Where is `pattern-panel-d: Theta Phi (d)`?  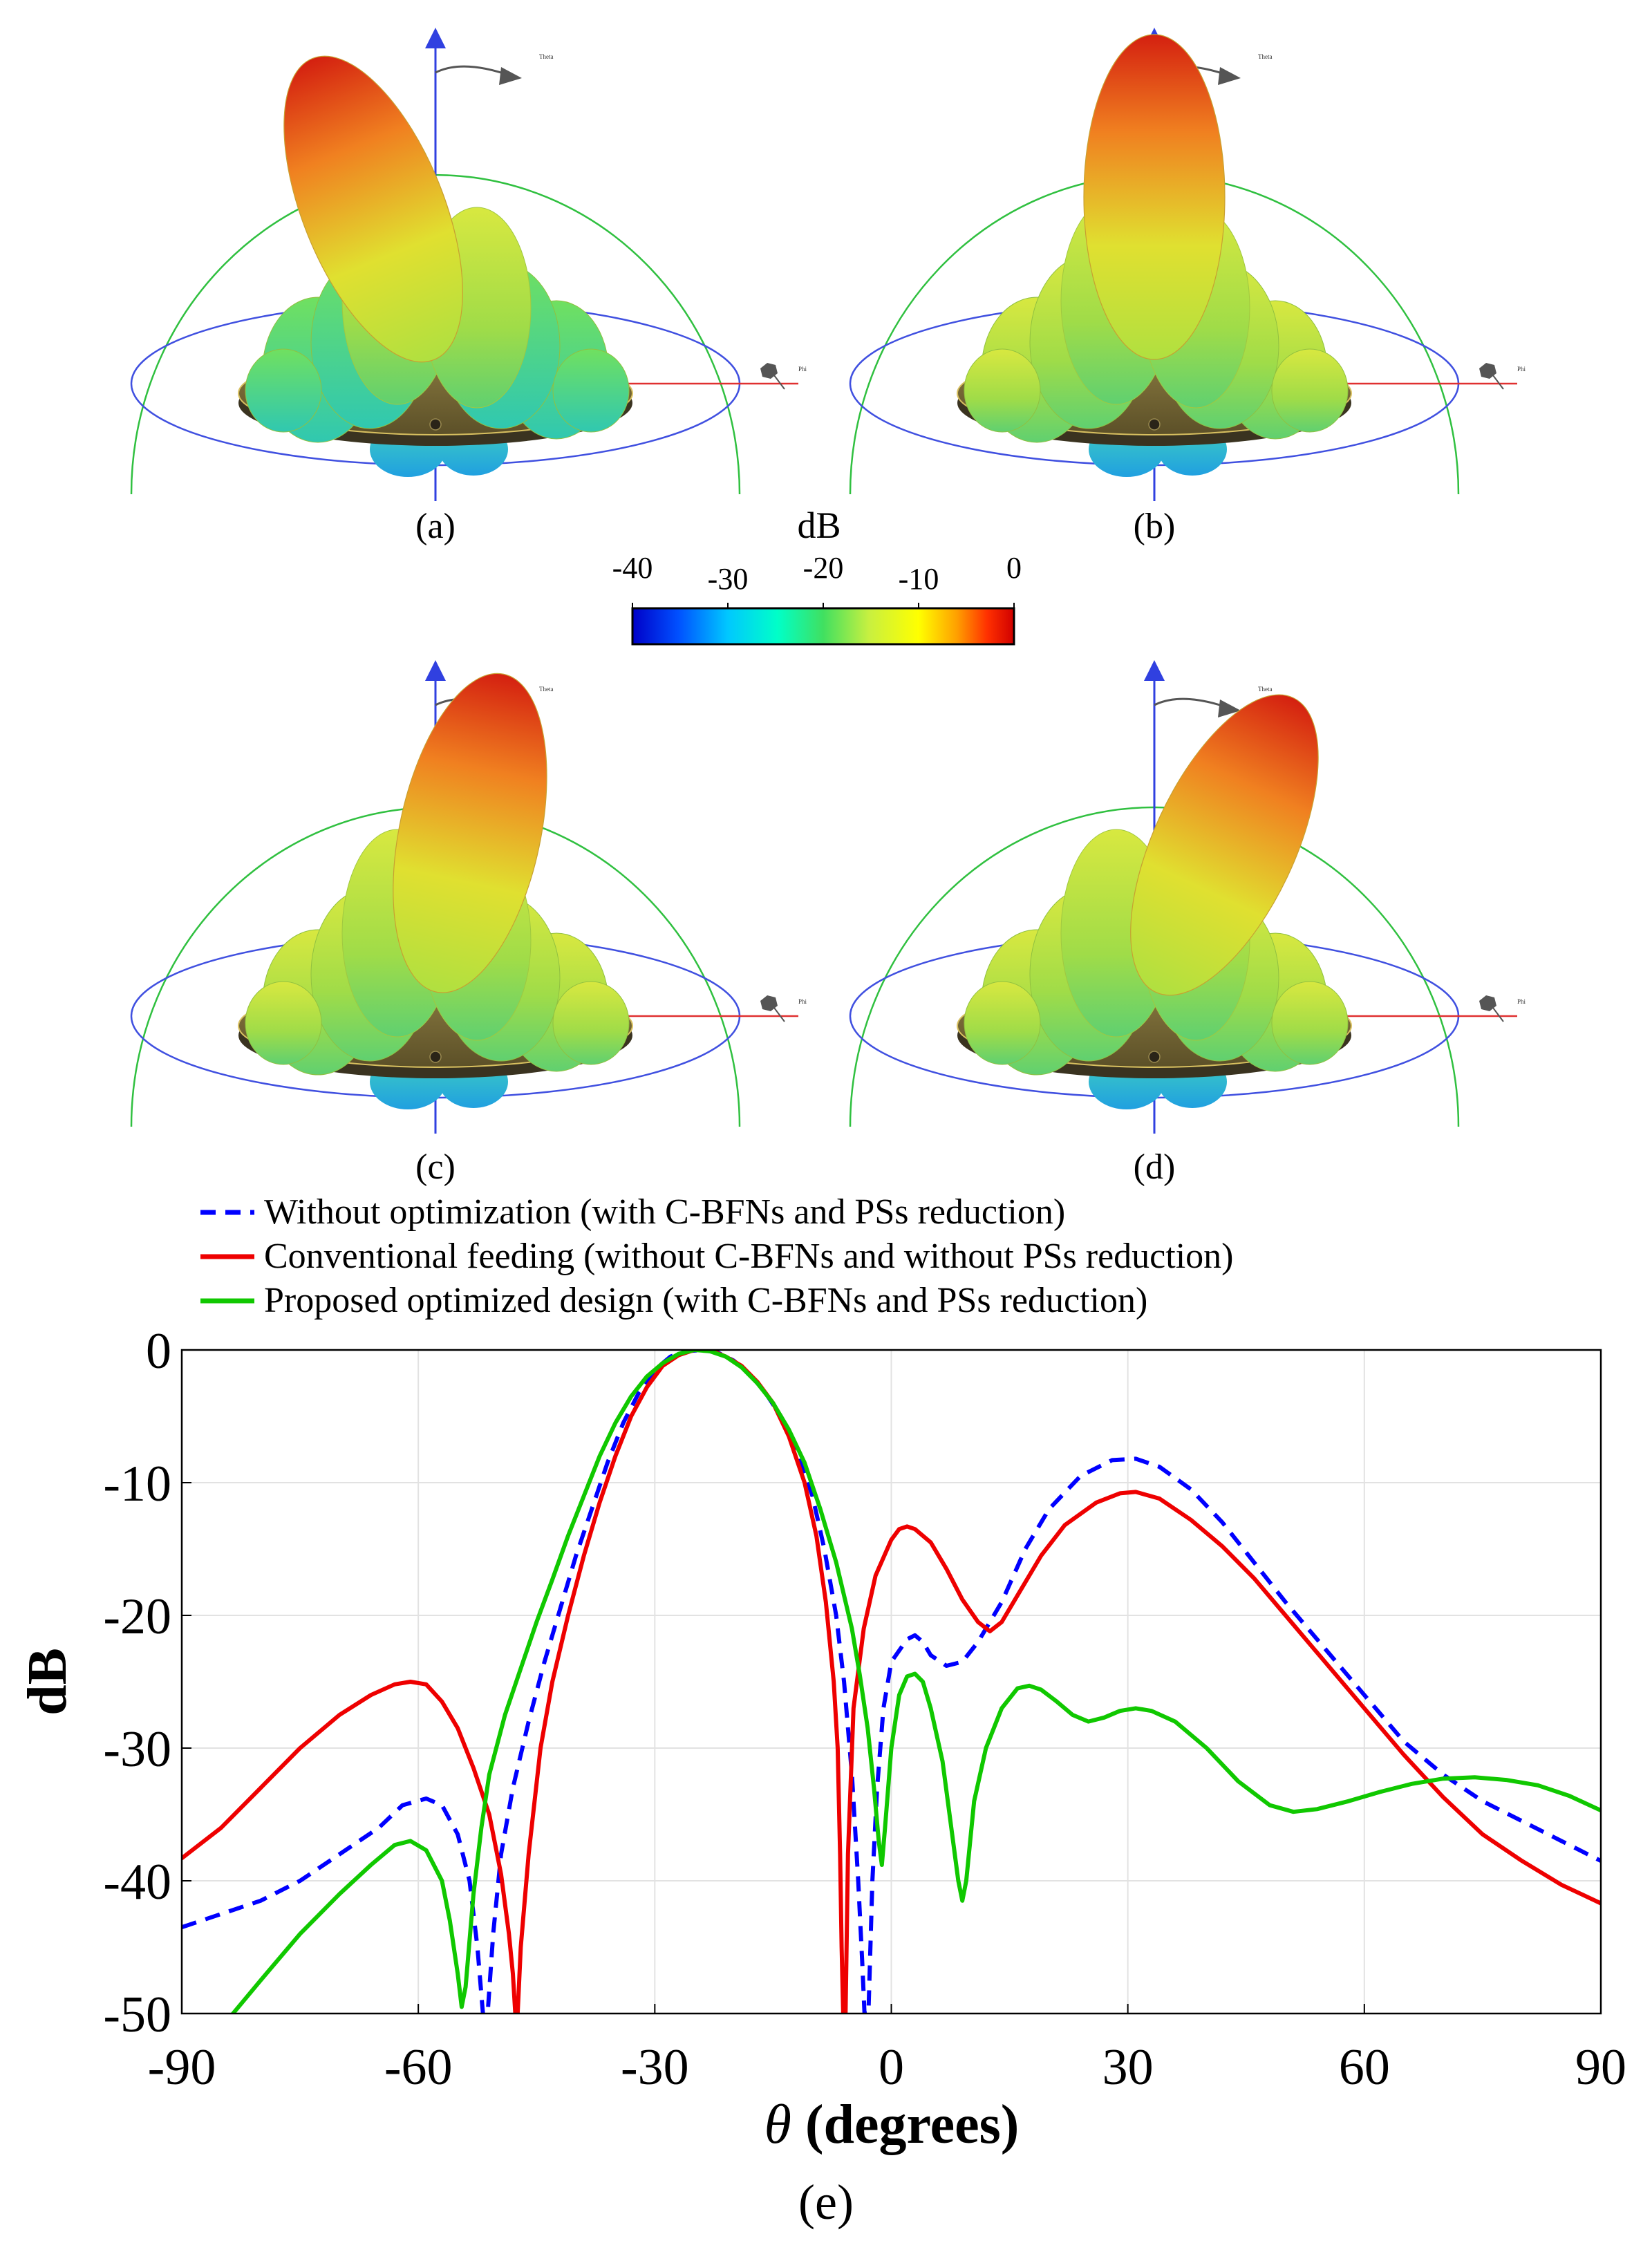 pattern-panel-d: Theta Phi (d) is located at coordinates (1187, 923).